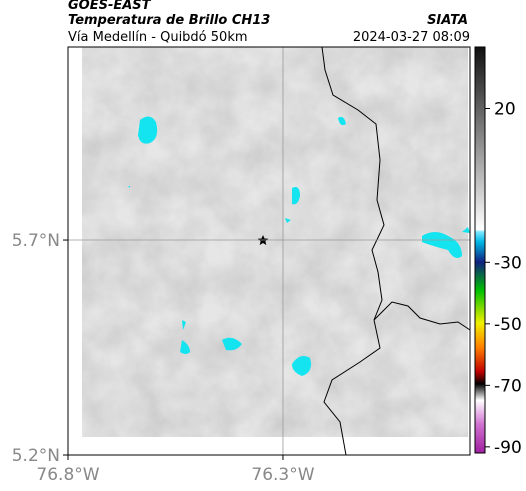  What do you see at coordinates (36, 456) in the screenshot?
I see `y-tick-label: 5.2°N` at bounding box center [36, 456].